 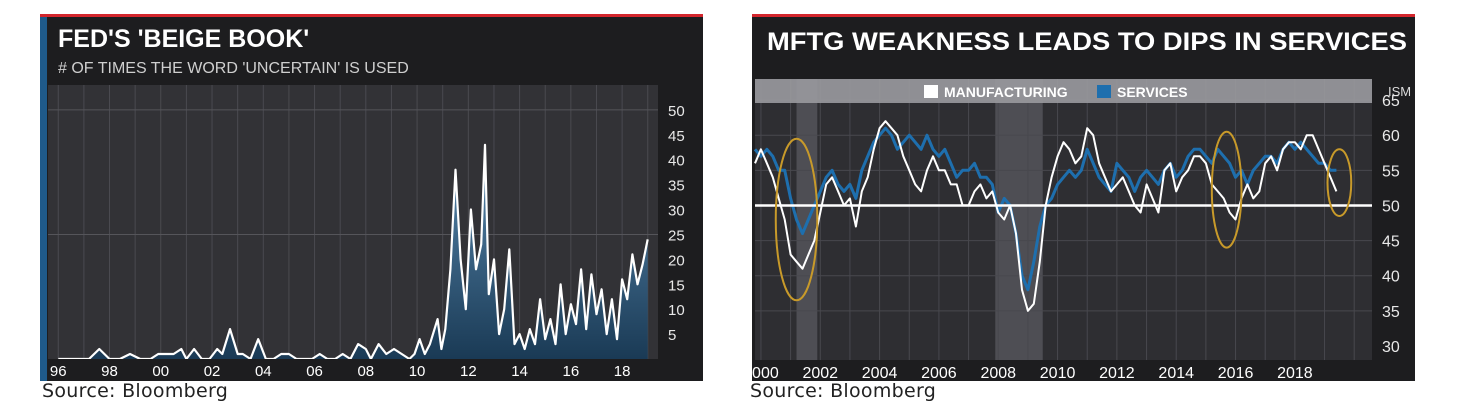 I want to click on x-tick-label: 00, so click(x=160, y=371).